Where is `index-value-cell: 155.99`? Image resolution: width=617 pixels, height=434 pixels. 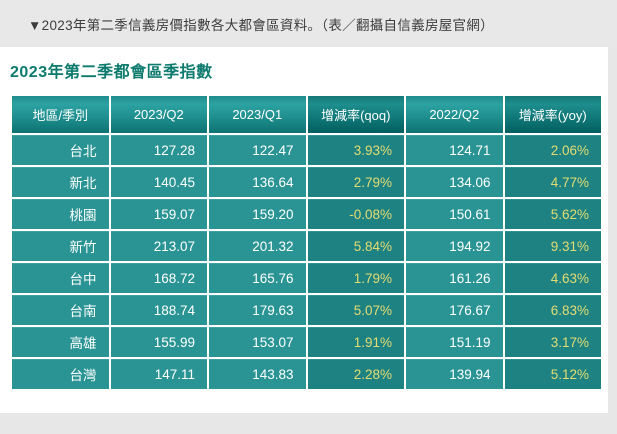 index-value-cell: 155.99 is located at coordinates (158, 342).